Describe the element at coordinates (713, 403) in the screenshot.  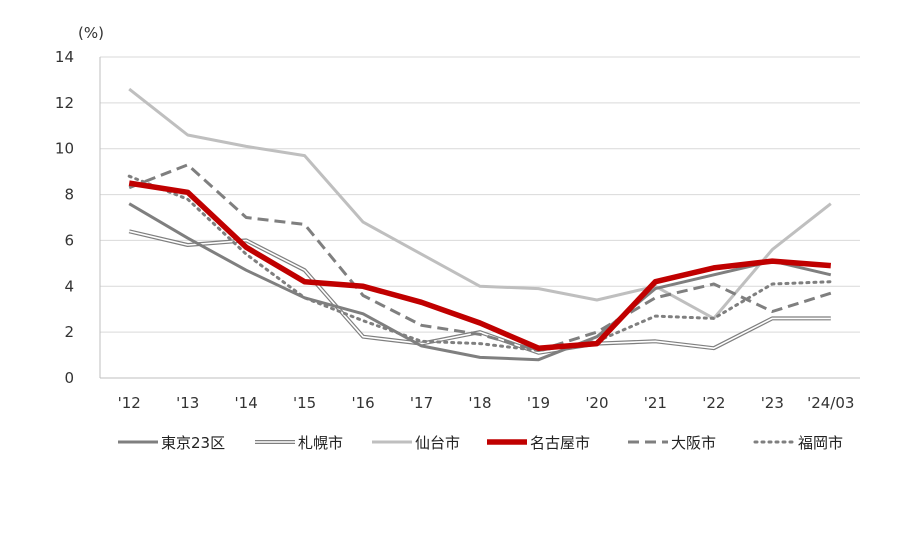
I see `x-tick-label-10: '22` at that location.